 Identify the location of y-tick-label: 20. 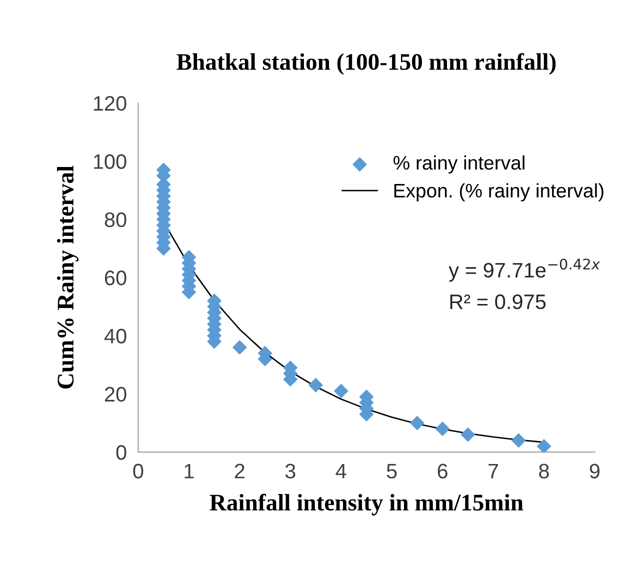
(115, 394).